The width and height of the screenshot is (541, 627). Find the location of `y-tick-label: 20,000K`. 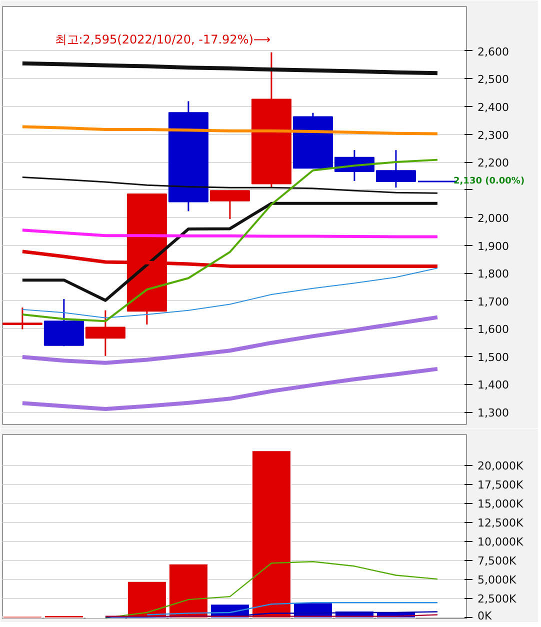

y-tick-label: 20,000K is located at coordinates (501, 465).